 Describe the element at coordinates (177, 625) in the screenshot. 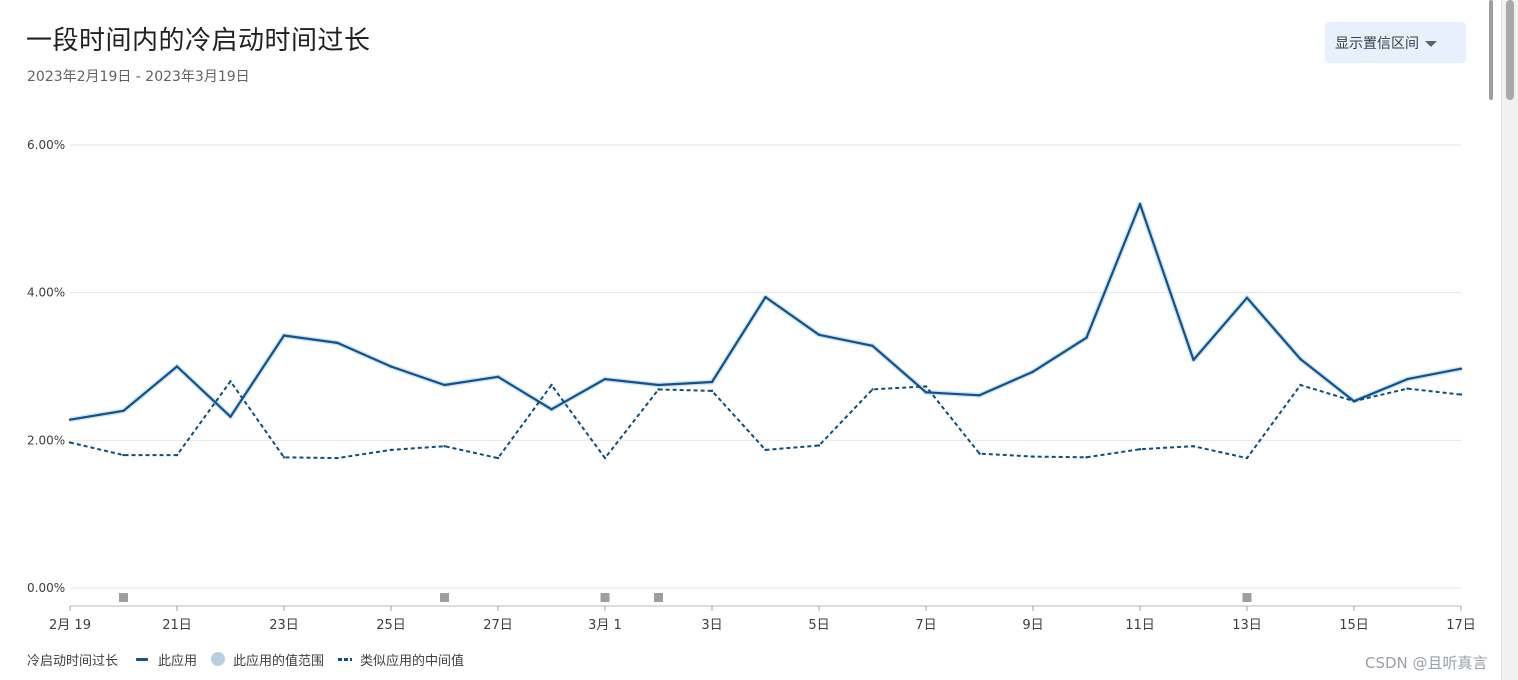

I see `x-tick-label: 21日` at that location.